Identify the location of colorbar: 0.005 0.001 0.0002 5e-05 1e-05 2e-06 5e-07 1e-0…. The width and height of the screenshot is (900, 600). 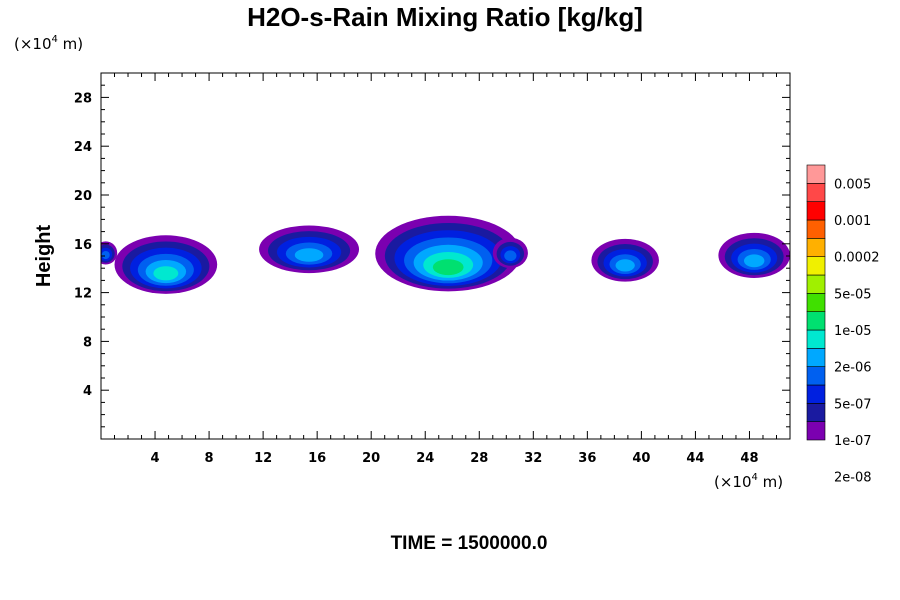
(843, 325).